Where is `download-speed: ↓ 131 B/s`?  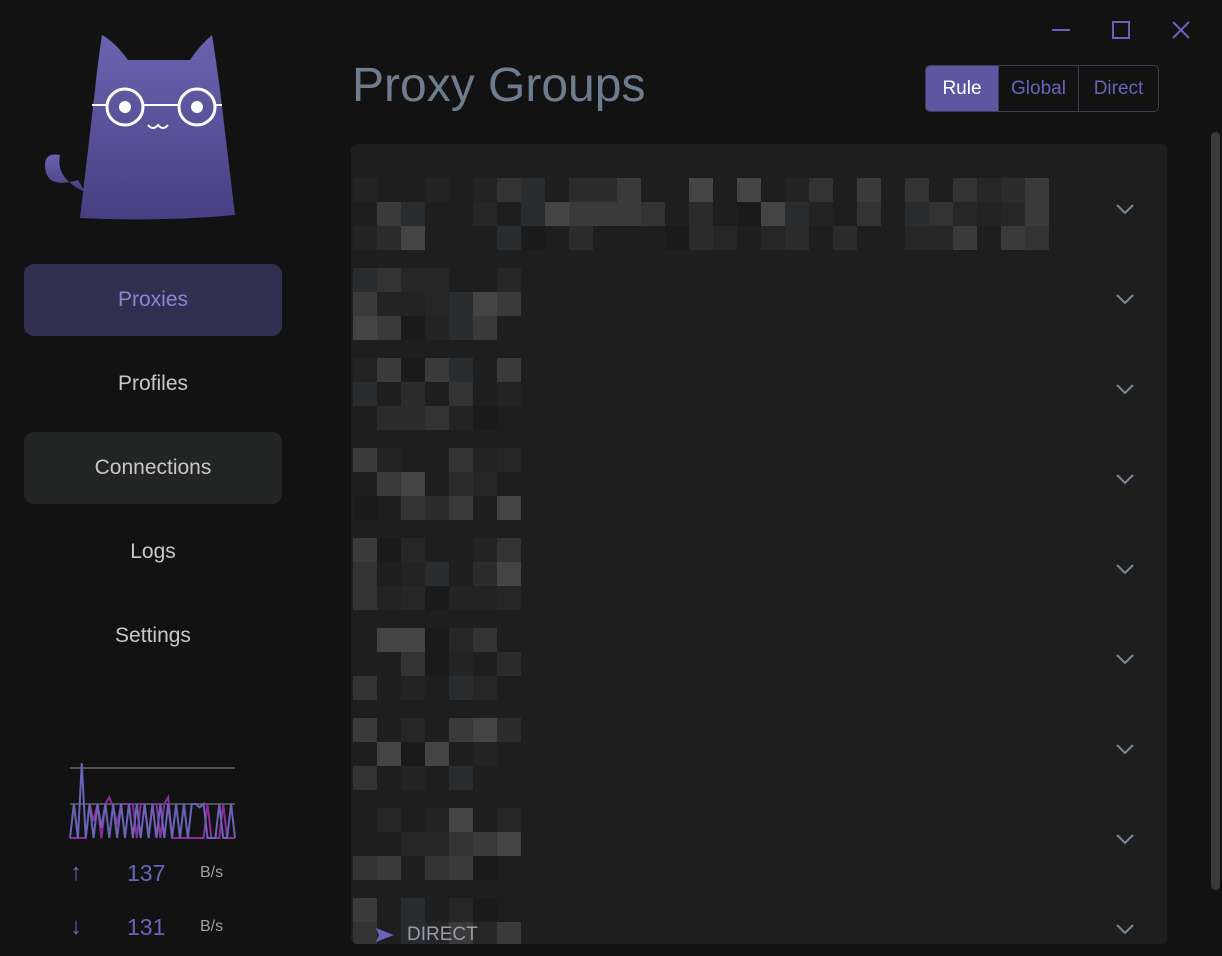 download-speed: ↓ 131 B/s is located at coordinates (160, 927).